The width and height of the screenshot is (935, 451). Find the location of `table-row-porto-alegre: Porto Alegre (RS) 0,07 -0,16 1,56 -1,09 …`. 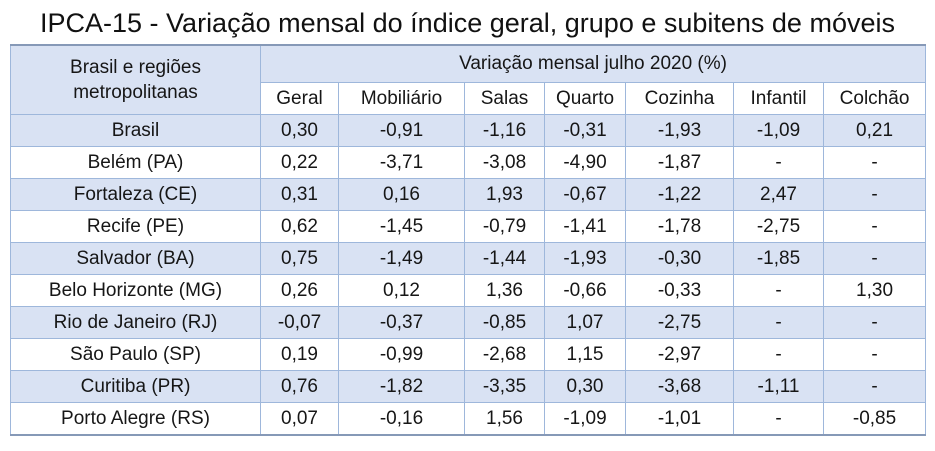

table-row-porto-alegre: Porto Alegre (RS) 0,07 -0,16 1,56 -1,09 … is located at coordinates (468, 419).